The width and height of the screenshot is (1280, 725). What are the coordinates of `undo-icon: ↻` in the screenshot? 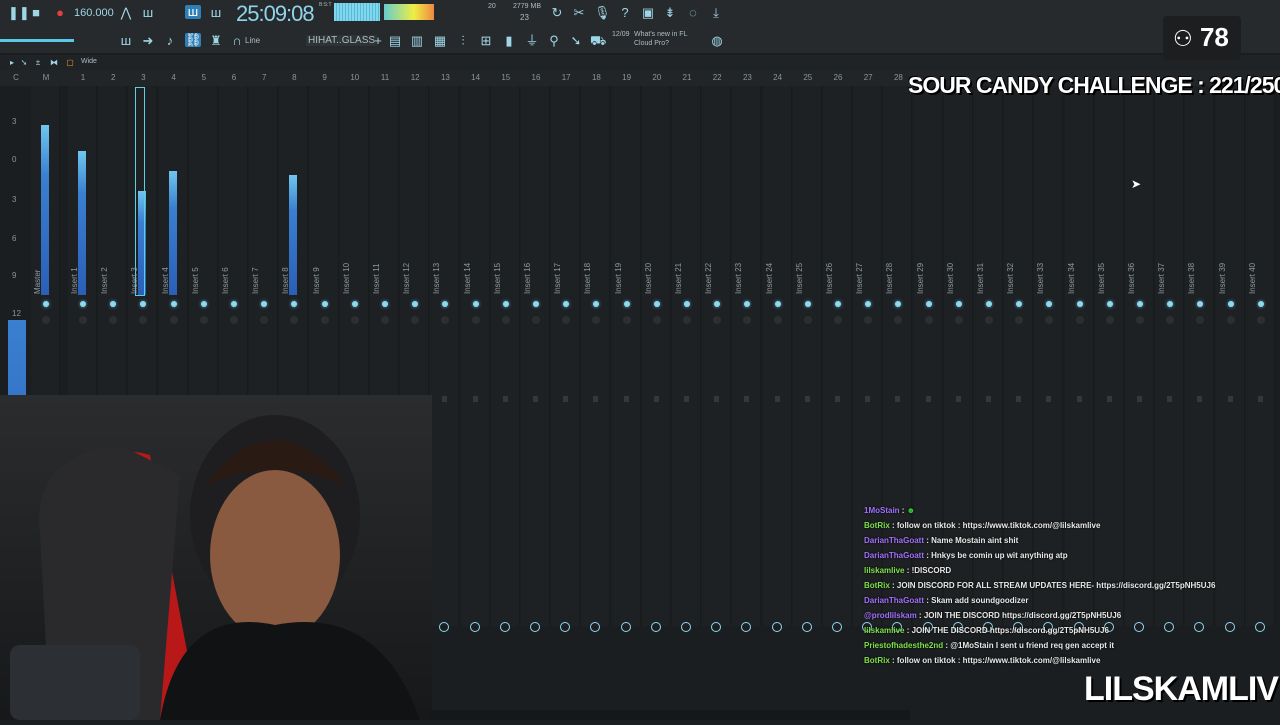 It's located at (557, 12).